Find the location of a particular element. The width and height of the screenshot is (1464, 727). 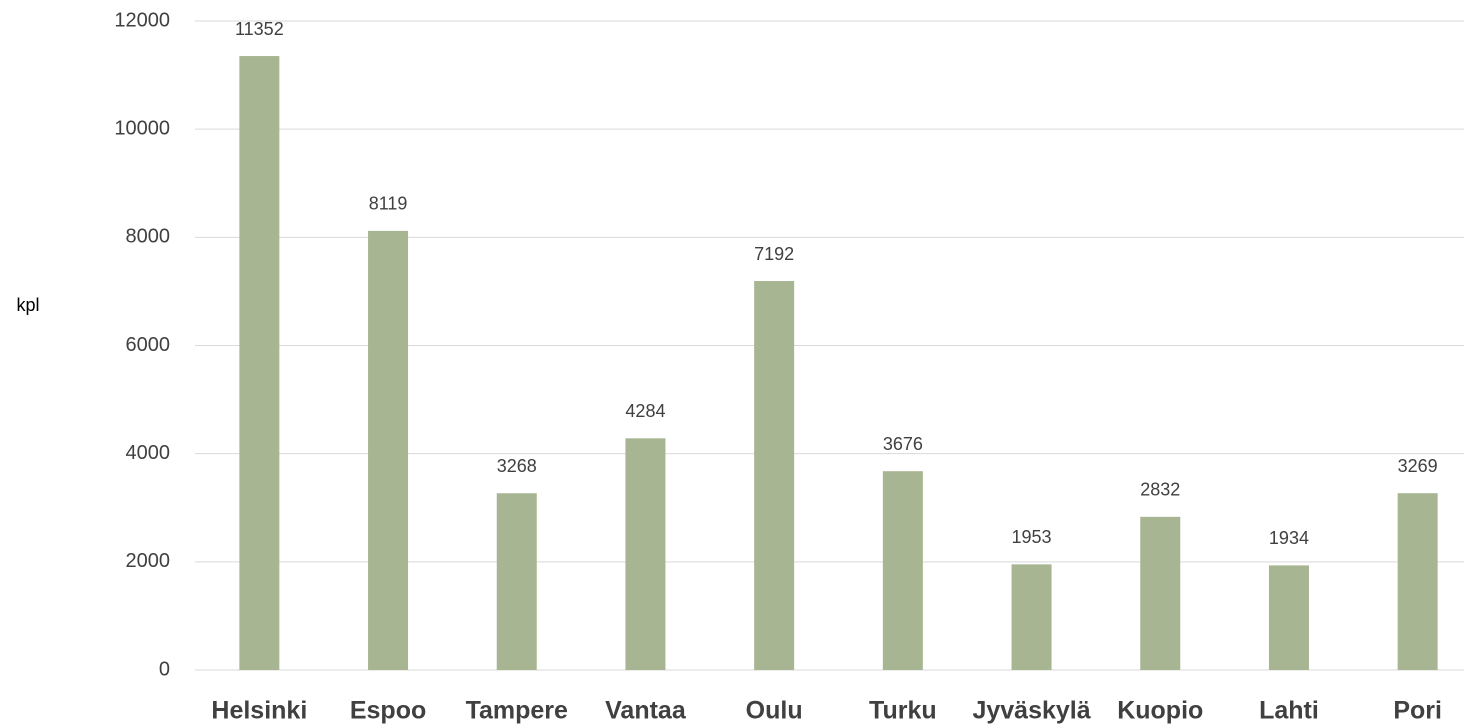

x-tick-label: Kuopio is located at coordinates (1160, 711).